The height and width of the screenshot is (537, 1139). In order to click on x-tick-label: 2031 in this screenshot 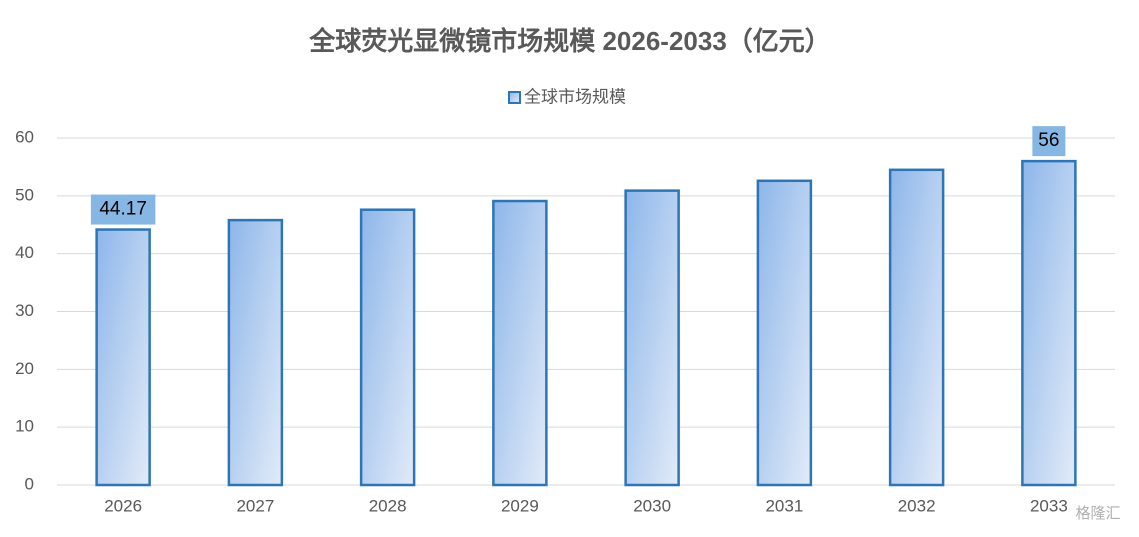, I will do `click(784, 505)`.